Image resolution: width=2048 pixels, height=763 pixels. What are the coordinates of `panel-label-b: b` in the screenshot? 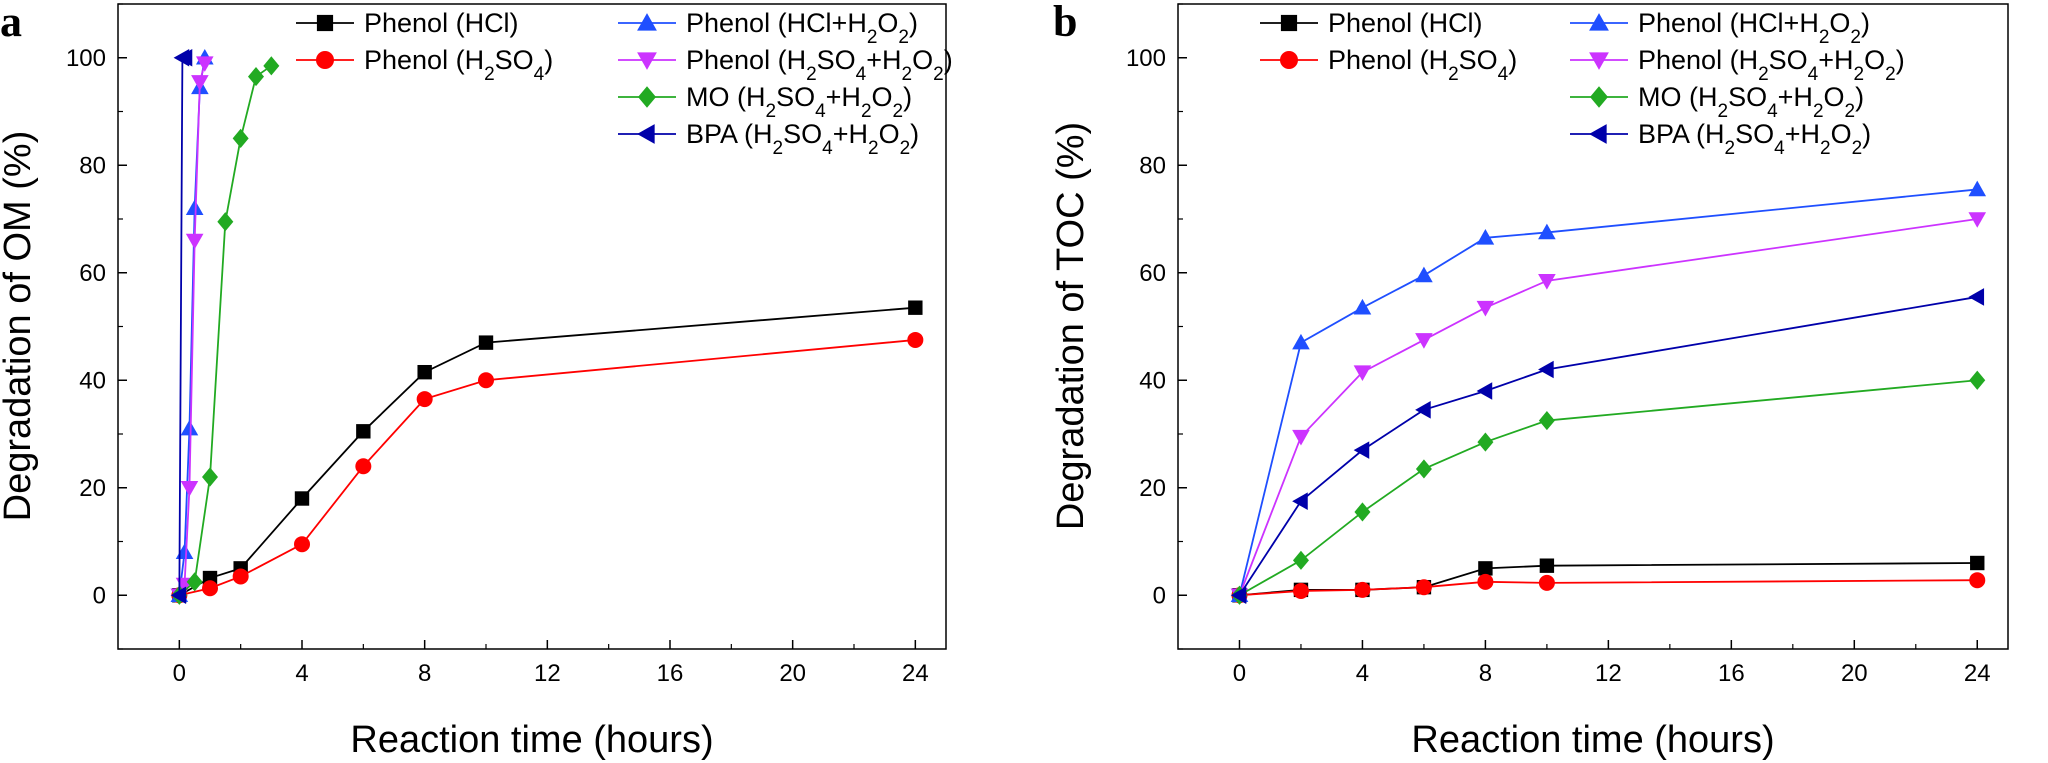 It's located at (1065, 23).